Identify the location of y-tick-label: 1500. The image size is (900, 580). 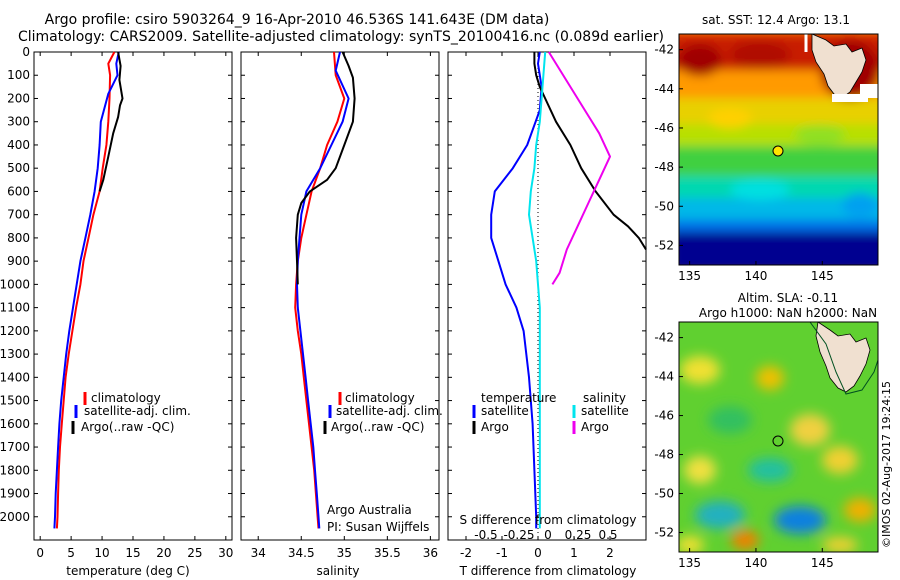
(15, 401).